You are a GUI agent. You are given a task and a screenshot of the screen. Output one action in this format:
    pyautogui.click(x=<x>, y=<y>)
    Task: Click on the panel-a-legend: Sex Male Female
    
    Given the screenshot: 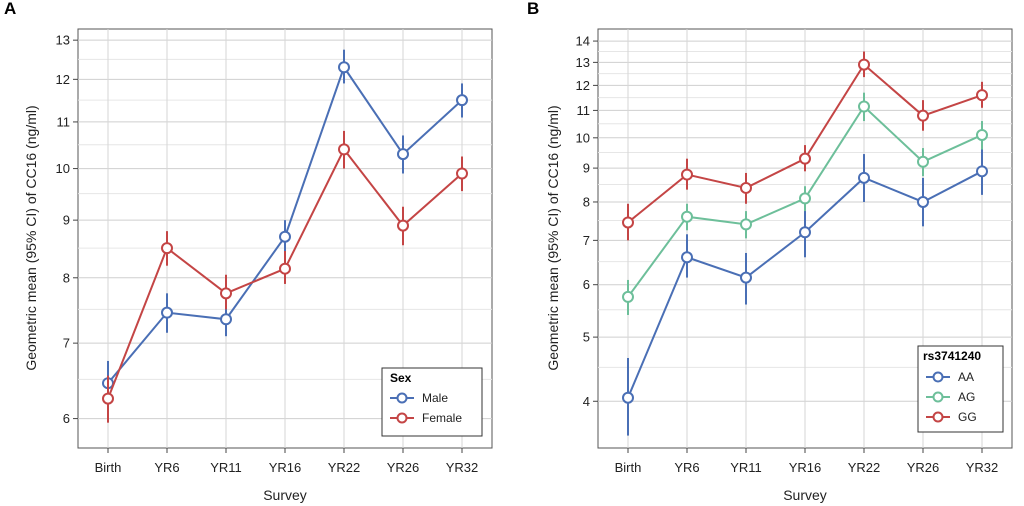 What is the action you would take?
    pyautogui.click(x=432, y=402)
    